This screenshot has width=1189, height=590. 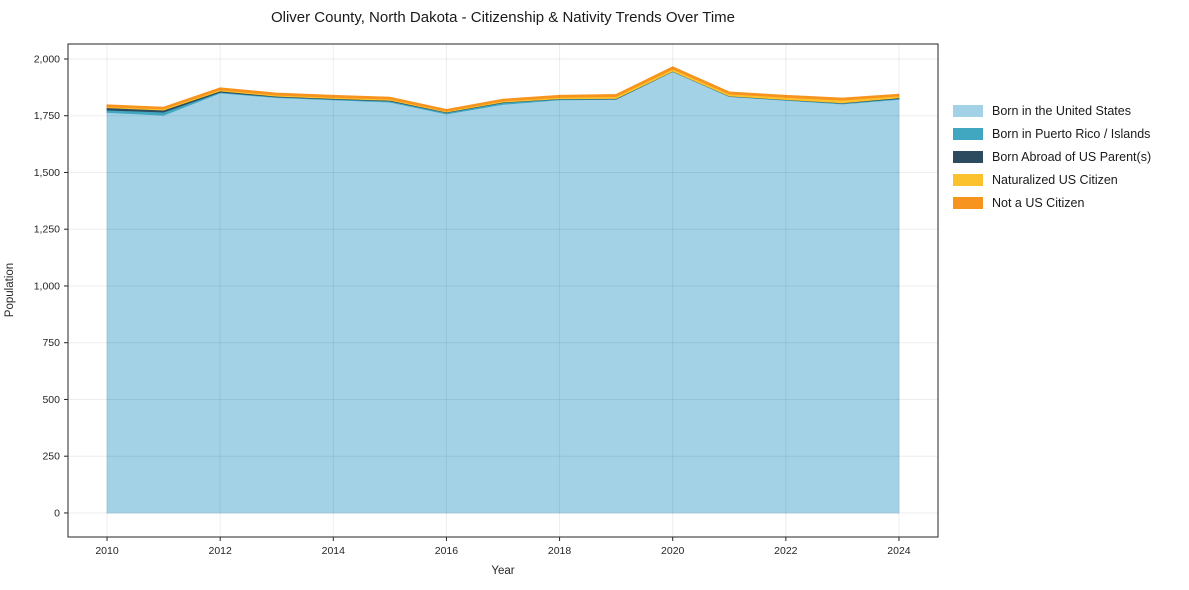 I want to click on legend-label: Naturalized US Citizen, so click(x=1055, y=180).